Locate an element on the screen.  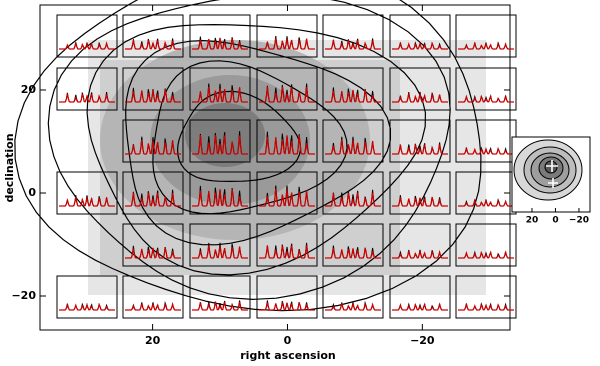
inset-x-tick-label: −20 is located at coordinates (579, 221).